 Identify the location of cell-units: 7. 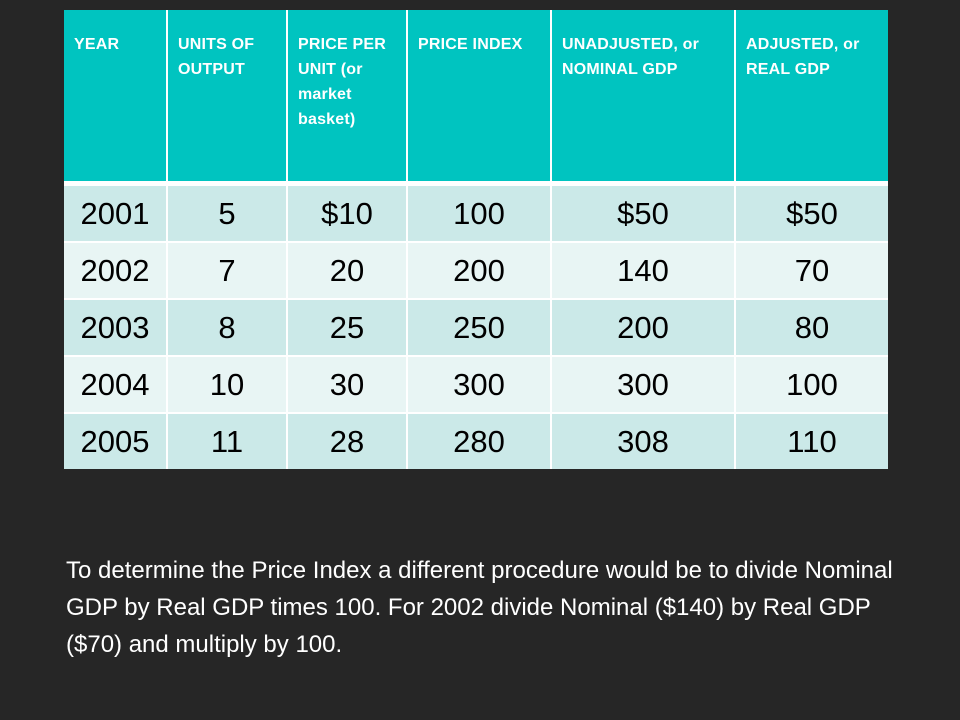
(228, 269).